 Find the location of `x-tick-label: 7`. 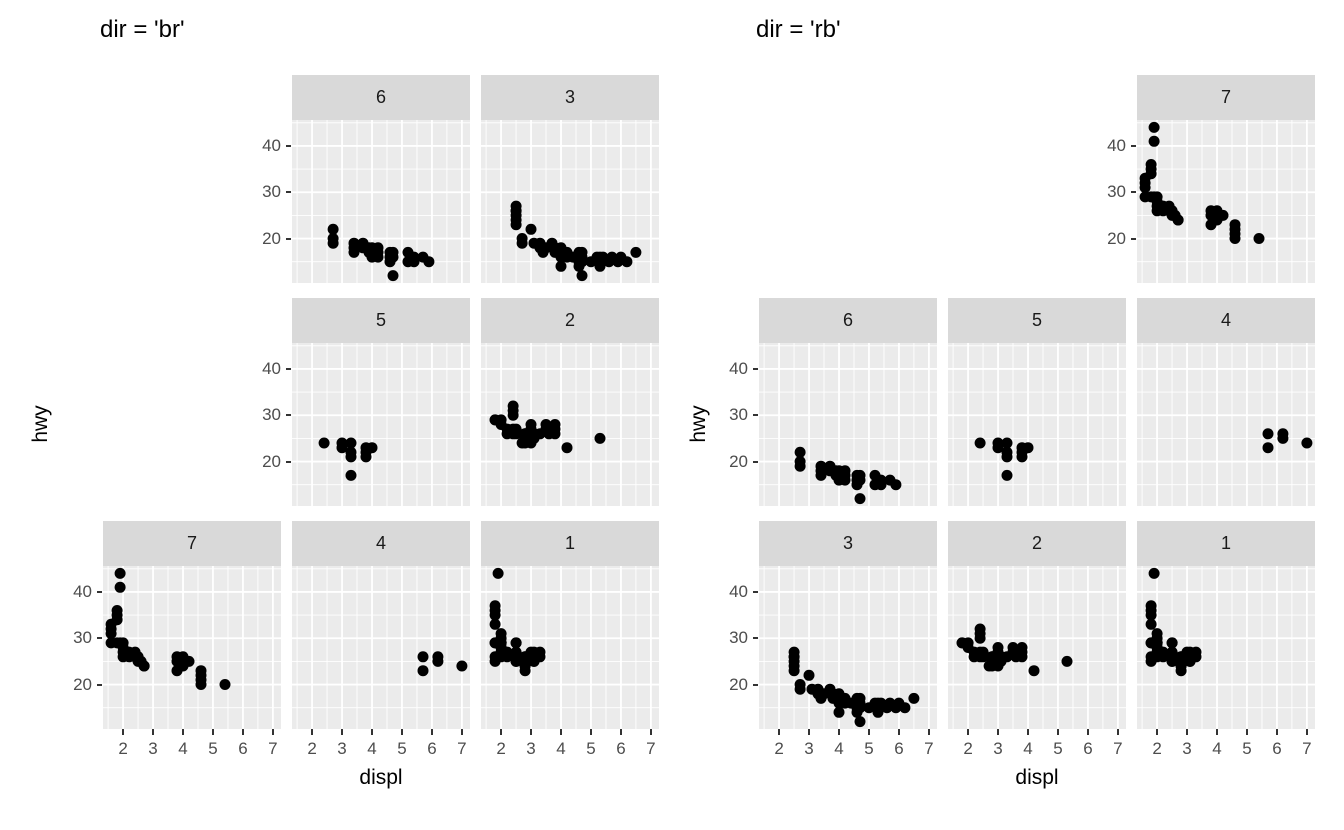

x-tick-label: 7 is located at coordinates (1307, 748).